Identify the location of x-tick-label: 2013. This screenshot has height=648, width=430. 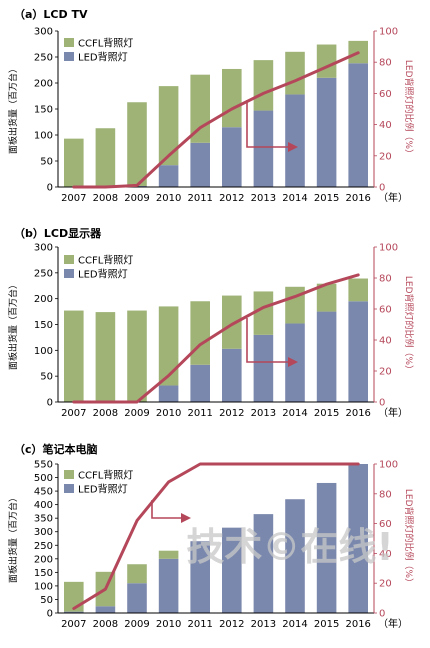
(263, 413).